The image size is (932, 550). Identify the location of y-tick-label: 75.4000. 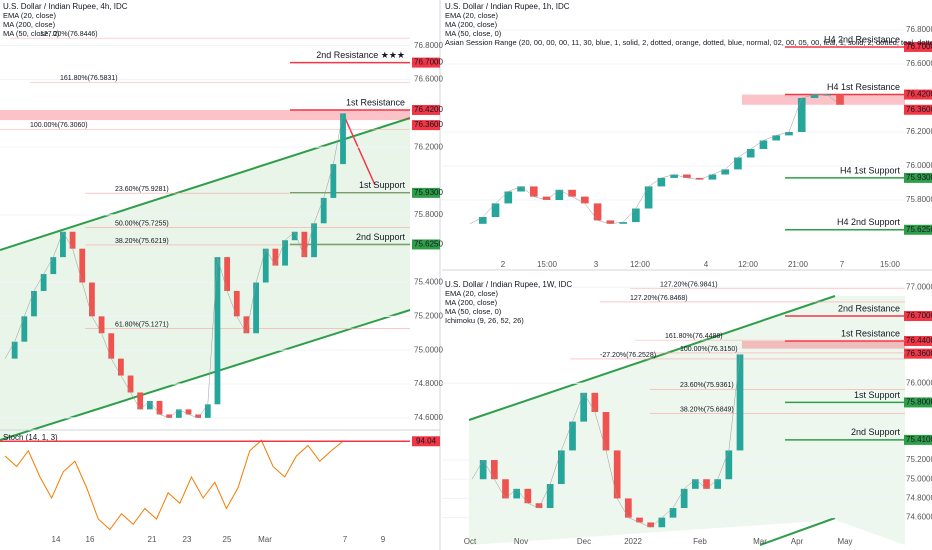
(428, 282).